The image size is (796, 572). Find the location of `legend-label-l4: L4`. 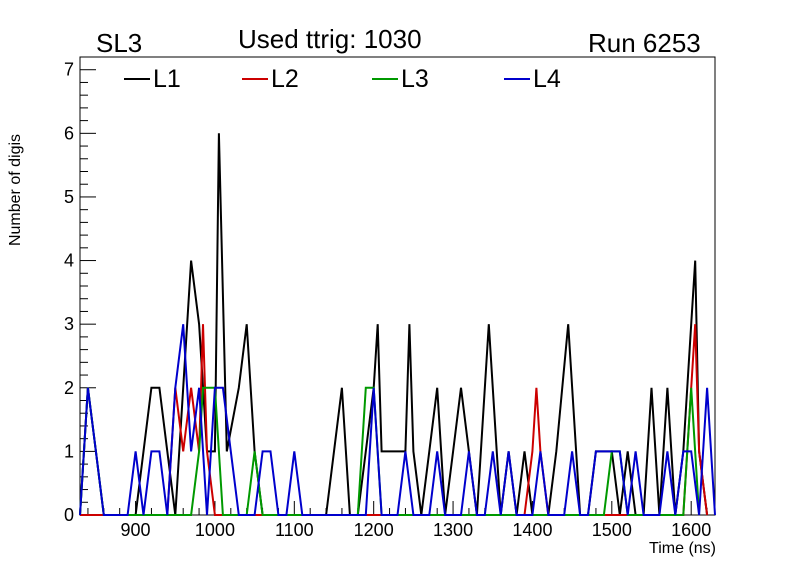

legend-label-l4: L4 is located at coordinates (547, 78).